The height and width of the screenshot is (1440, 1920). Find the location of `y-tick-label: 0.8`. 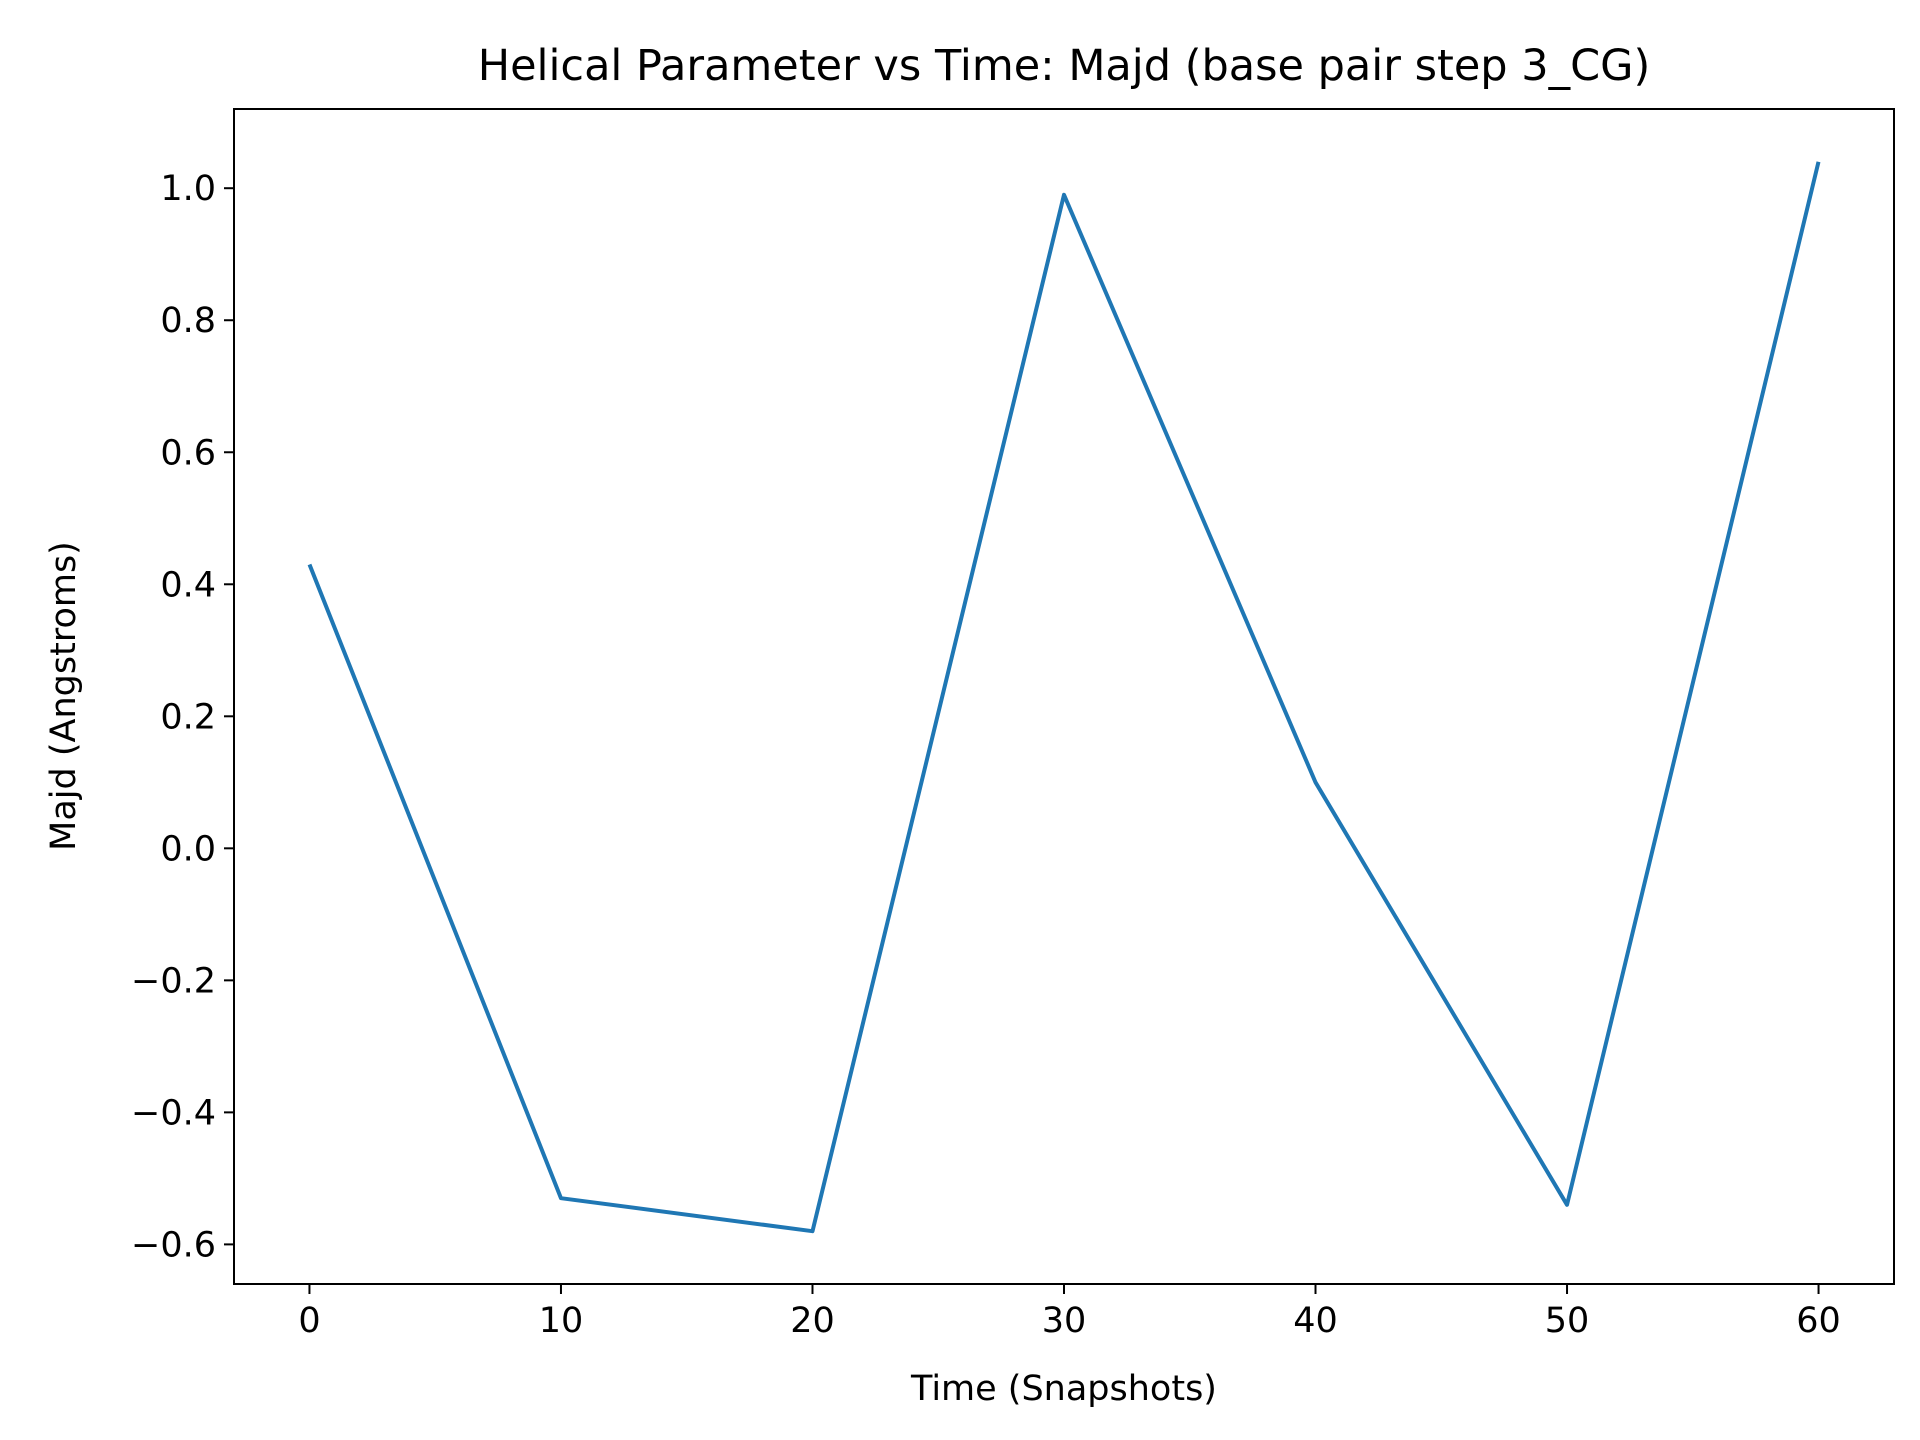

y-tick-label: 0.8 is located at coordinates (188, 321).